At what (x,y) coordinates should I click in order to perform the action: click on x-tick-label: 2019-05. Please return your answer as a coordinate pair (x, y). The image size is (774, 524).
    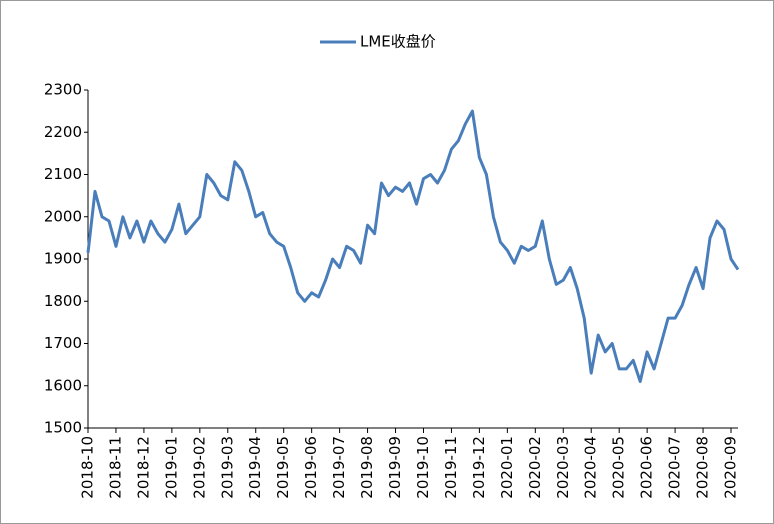
    Looking at the image, I should click on (283, 467).